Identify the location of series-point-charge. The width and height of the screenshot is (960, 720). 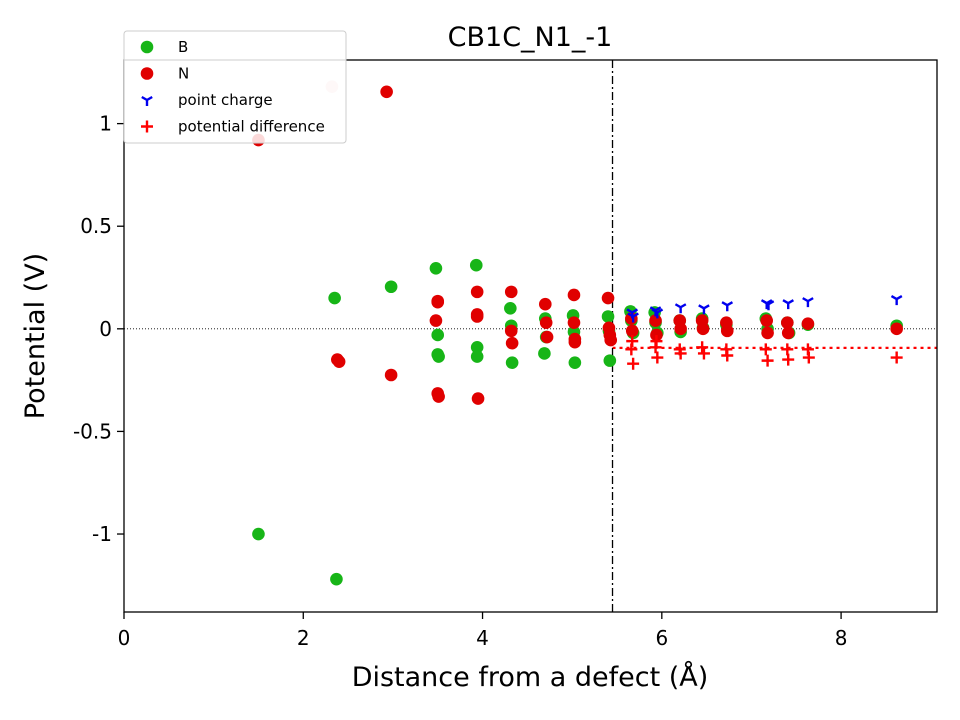
(764, 309).